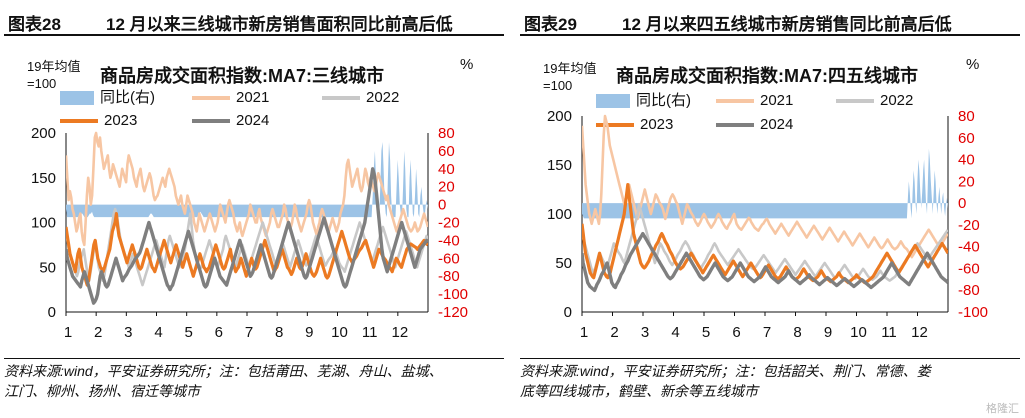 The width and height of the screenshot is (1025, 418). Describe the element at coordinates (584, 332) in the screenshot. I see `x-tick-label: 1` at that location.